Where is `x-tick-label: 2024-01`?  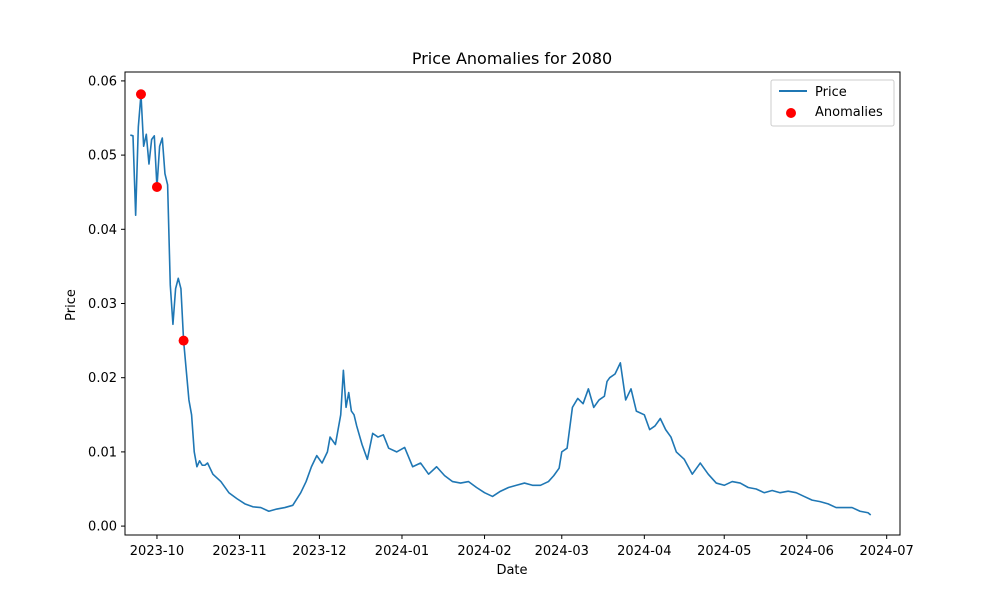
x-tick-label: 2024-01 is located at coordinates (402, 551).